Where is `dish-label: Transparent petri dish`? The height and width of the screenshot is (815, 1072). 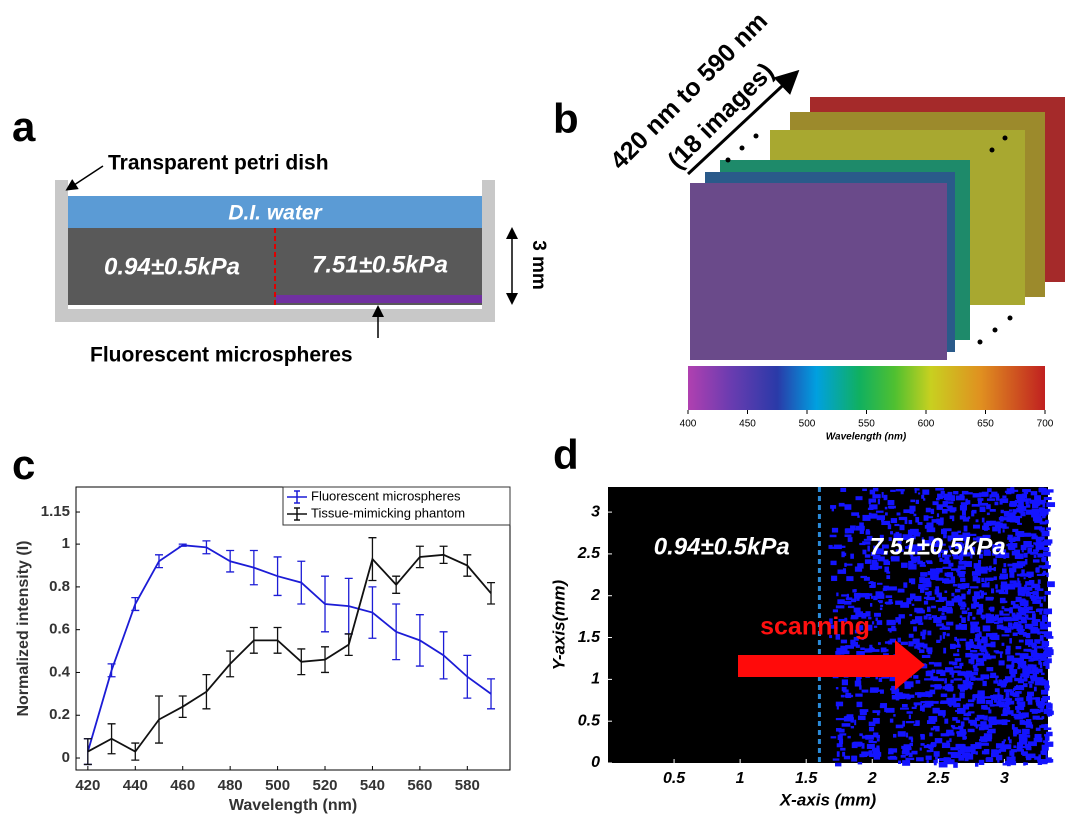 dish-label: Transparent petri dish is located at coordinates (218, 163).